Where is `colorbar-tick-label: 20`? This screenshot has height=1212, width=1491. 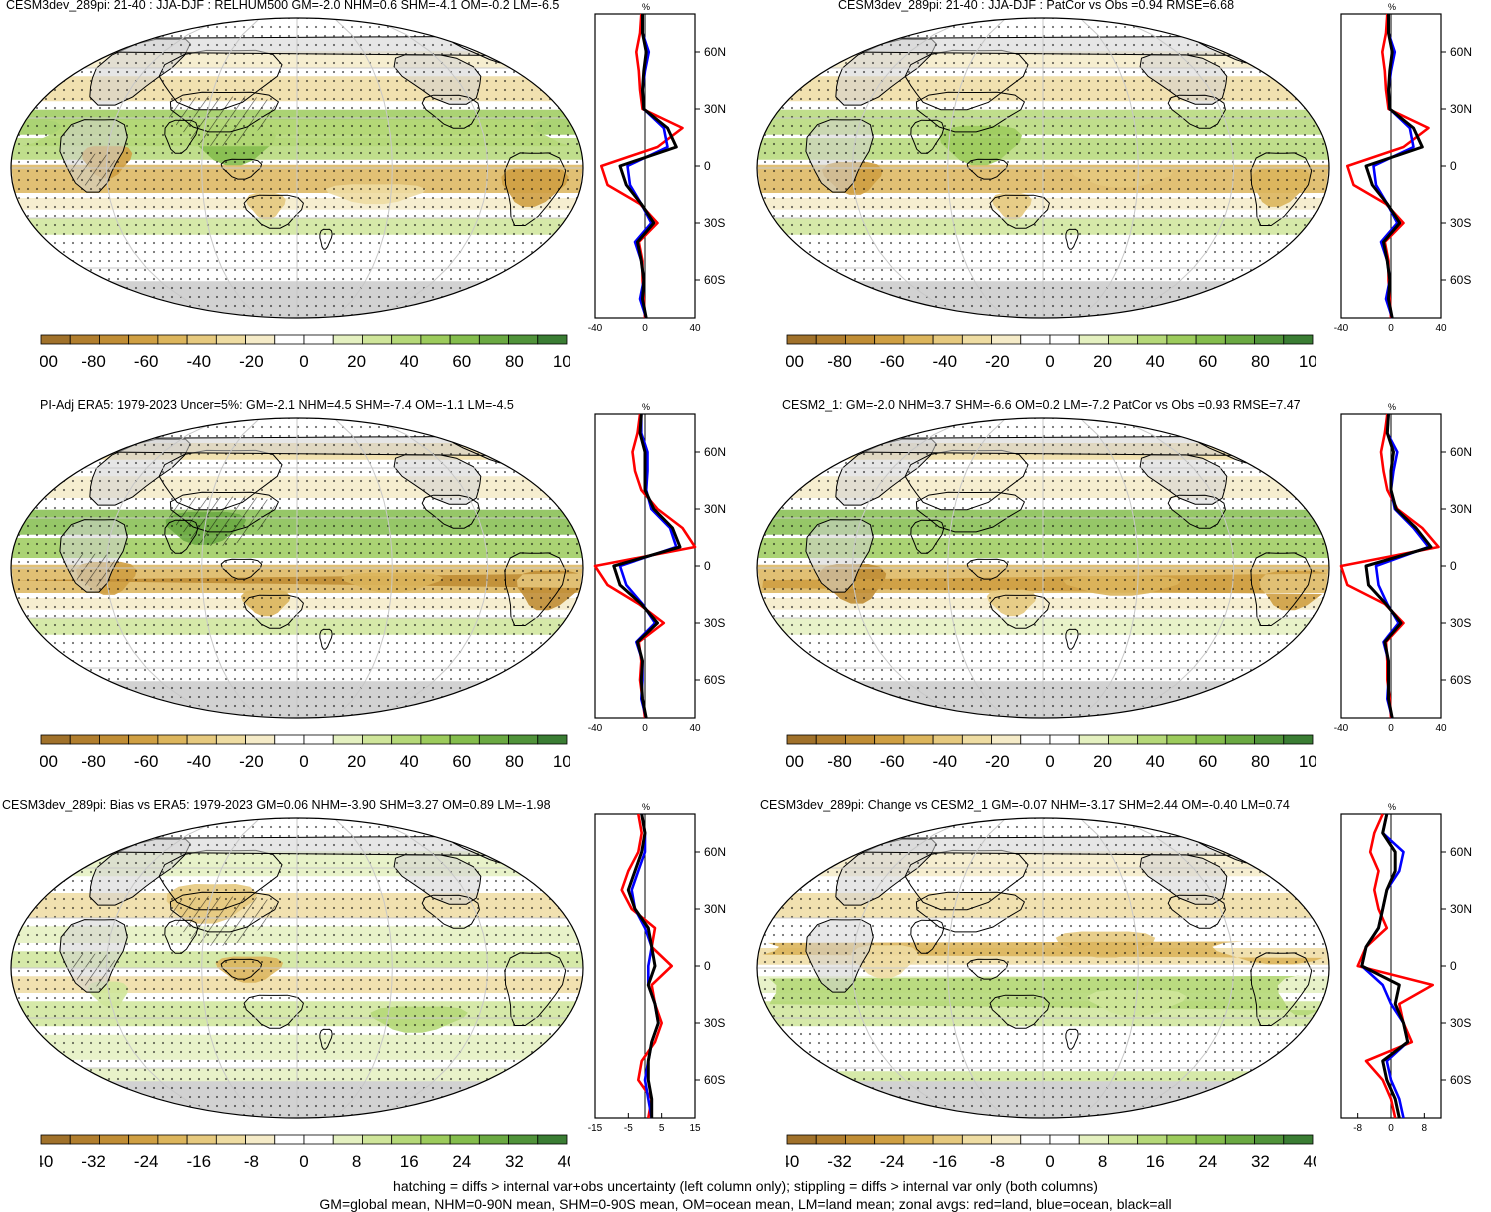 colorbar-tick-label: 20 is located at coordinates (1102, 361).